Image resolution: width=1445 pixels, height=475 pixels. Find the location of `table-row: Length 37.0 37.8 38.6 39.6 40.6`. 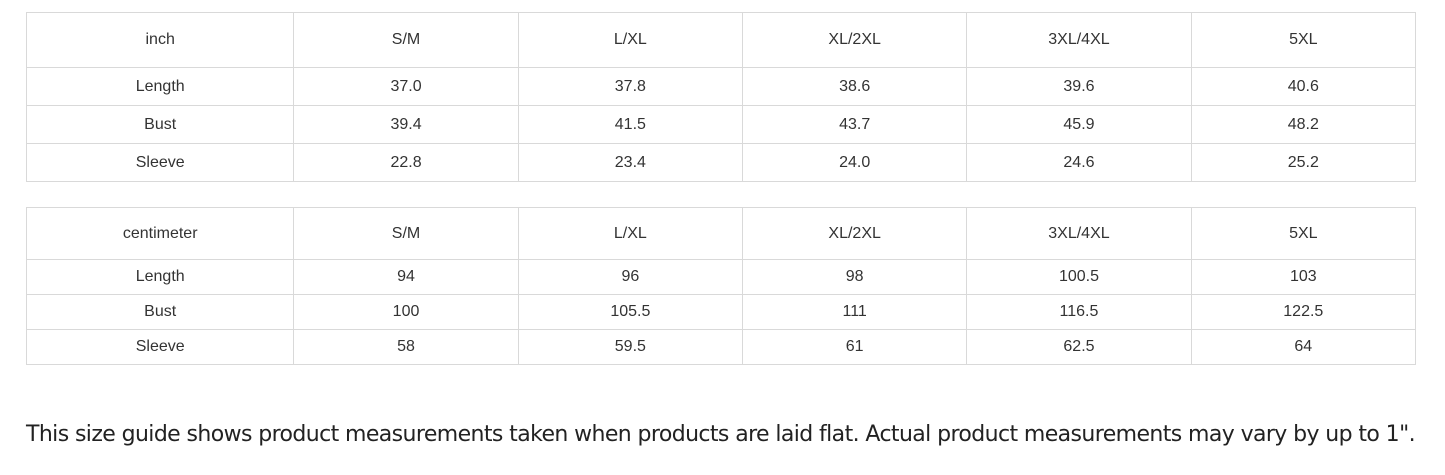

table-row: Length 37.0 37.8 38.6 39.6 40.6 is located at coordinates (721, 86).